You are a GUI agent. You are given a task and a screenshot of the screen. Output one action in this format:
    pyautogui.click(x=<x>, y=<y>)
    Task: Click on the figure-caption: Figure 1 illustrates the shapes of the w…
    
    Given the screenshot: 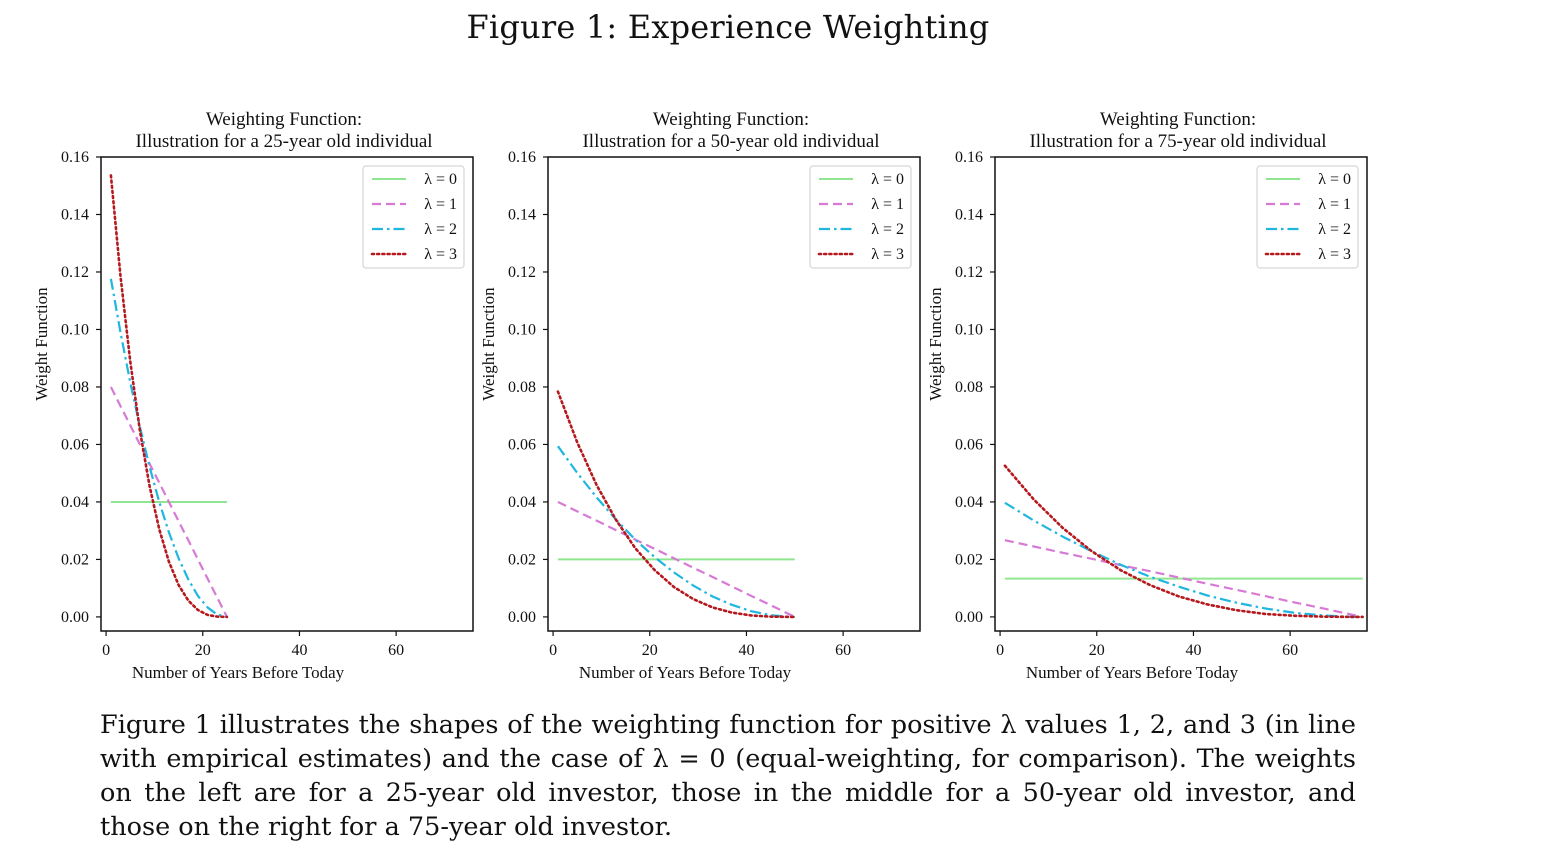 What is the action you would take?
    pyautogui.click(x=728, y=776)
    